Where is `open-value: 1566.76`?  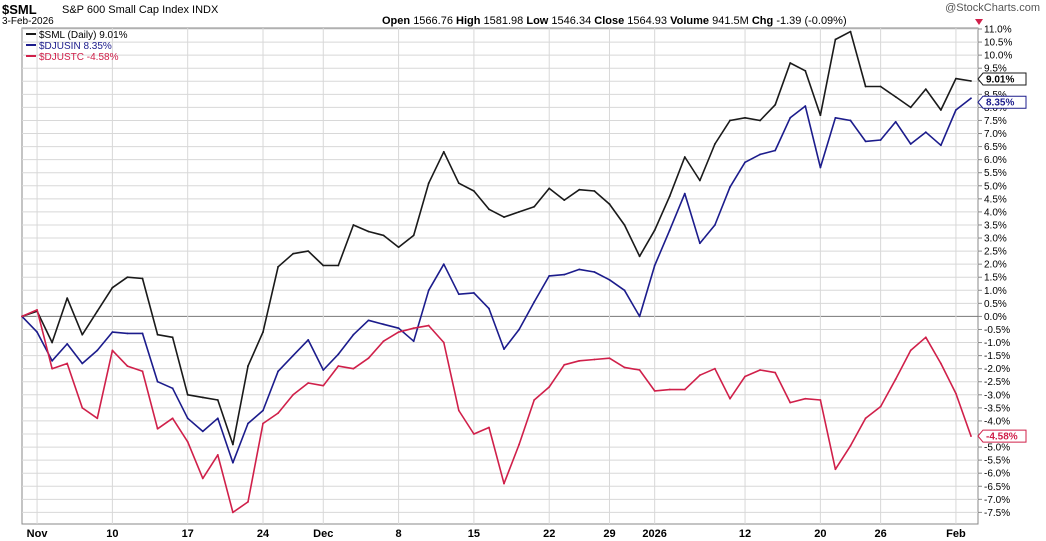
open-value: 1566.76 is located at coordinates (433, 21).